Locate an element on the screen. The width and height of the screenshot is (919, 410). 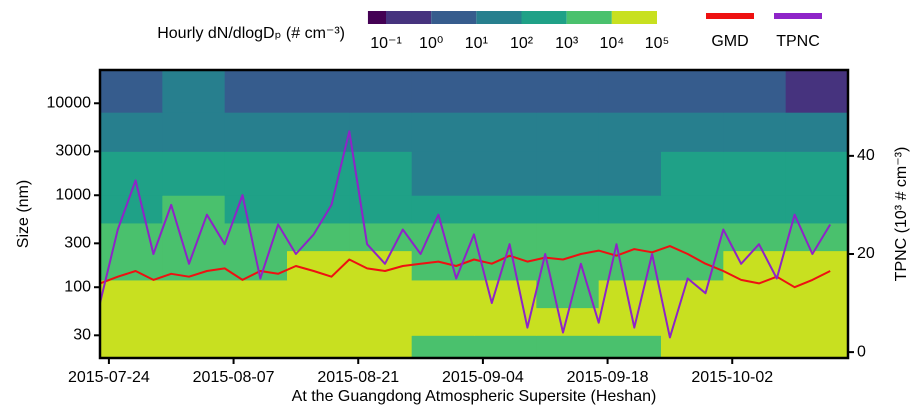
colorbar-tick-label: 10⁵ is located at coordinates (657, 43).